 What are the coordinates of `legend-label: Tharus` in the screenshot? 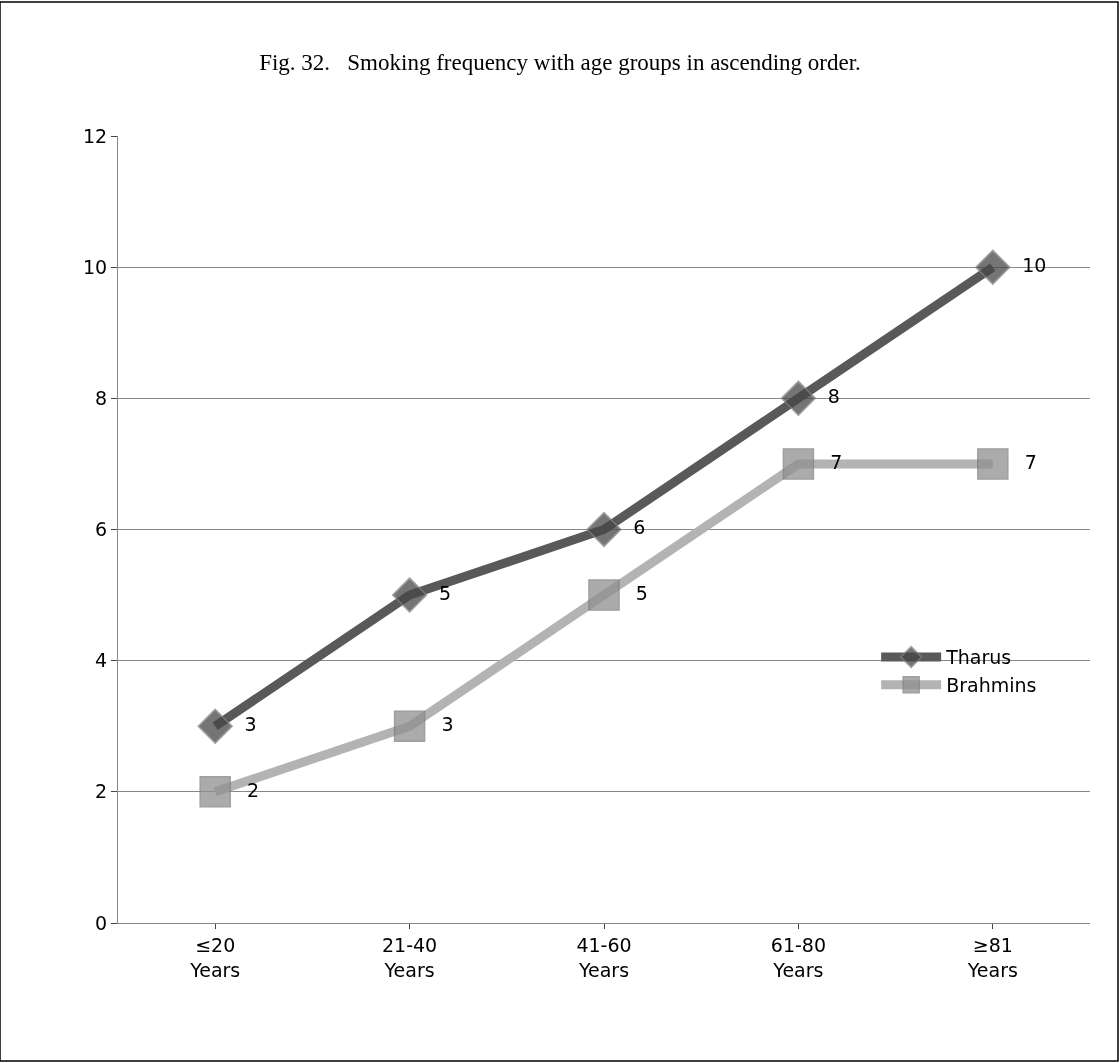 It's located at (978, 657).